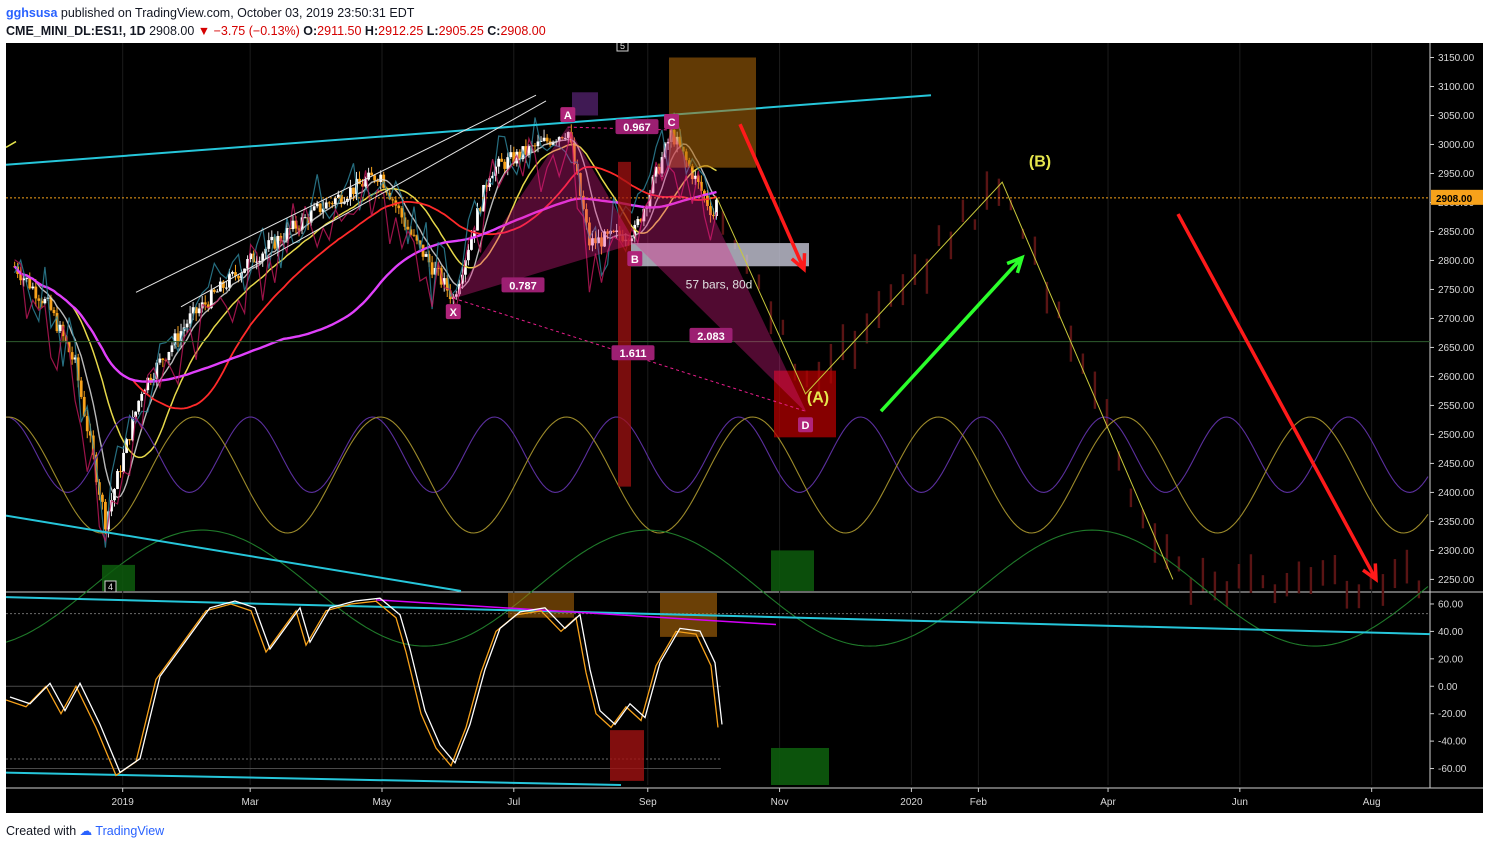  What do you see at coordinates (11, 144) in the screenshot?
I see `edge-trendline` at bounding box center [11, 144].